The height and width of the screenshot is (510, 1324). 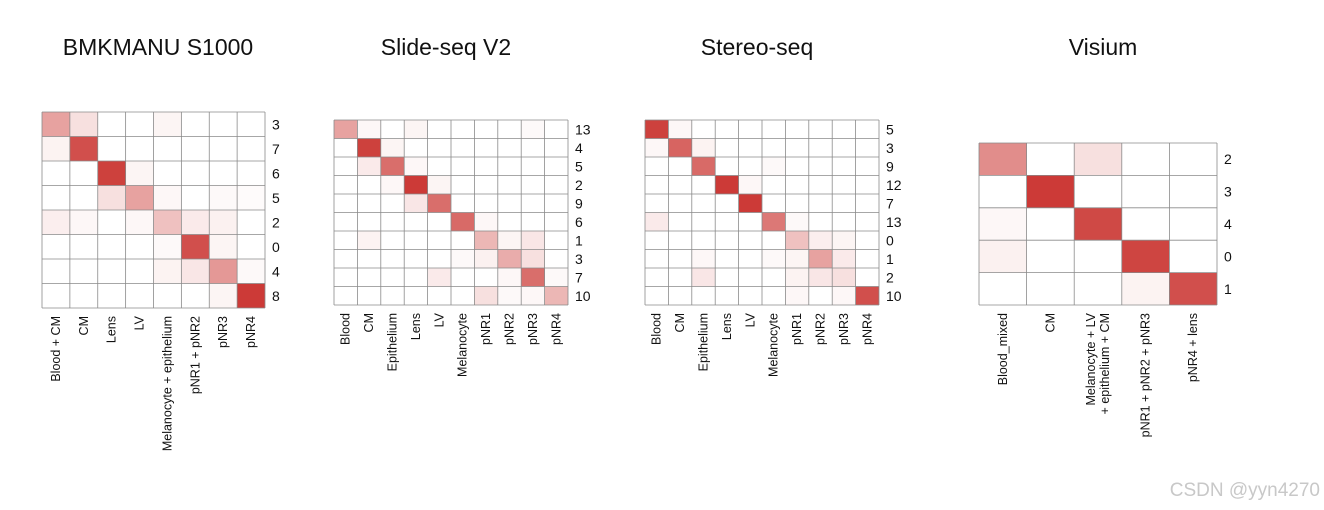 I want to click on row-label: 13, so click(x=583, y=129).